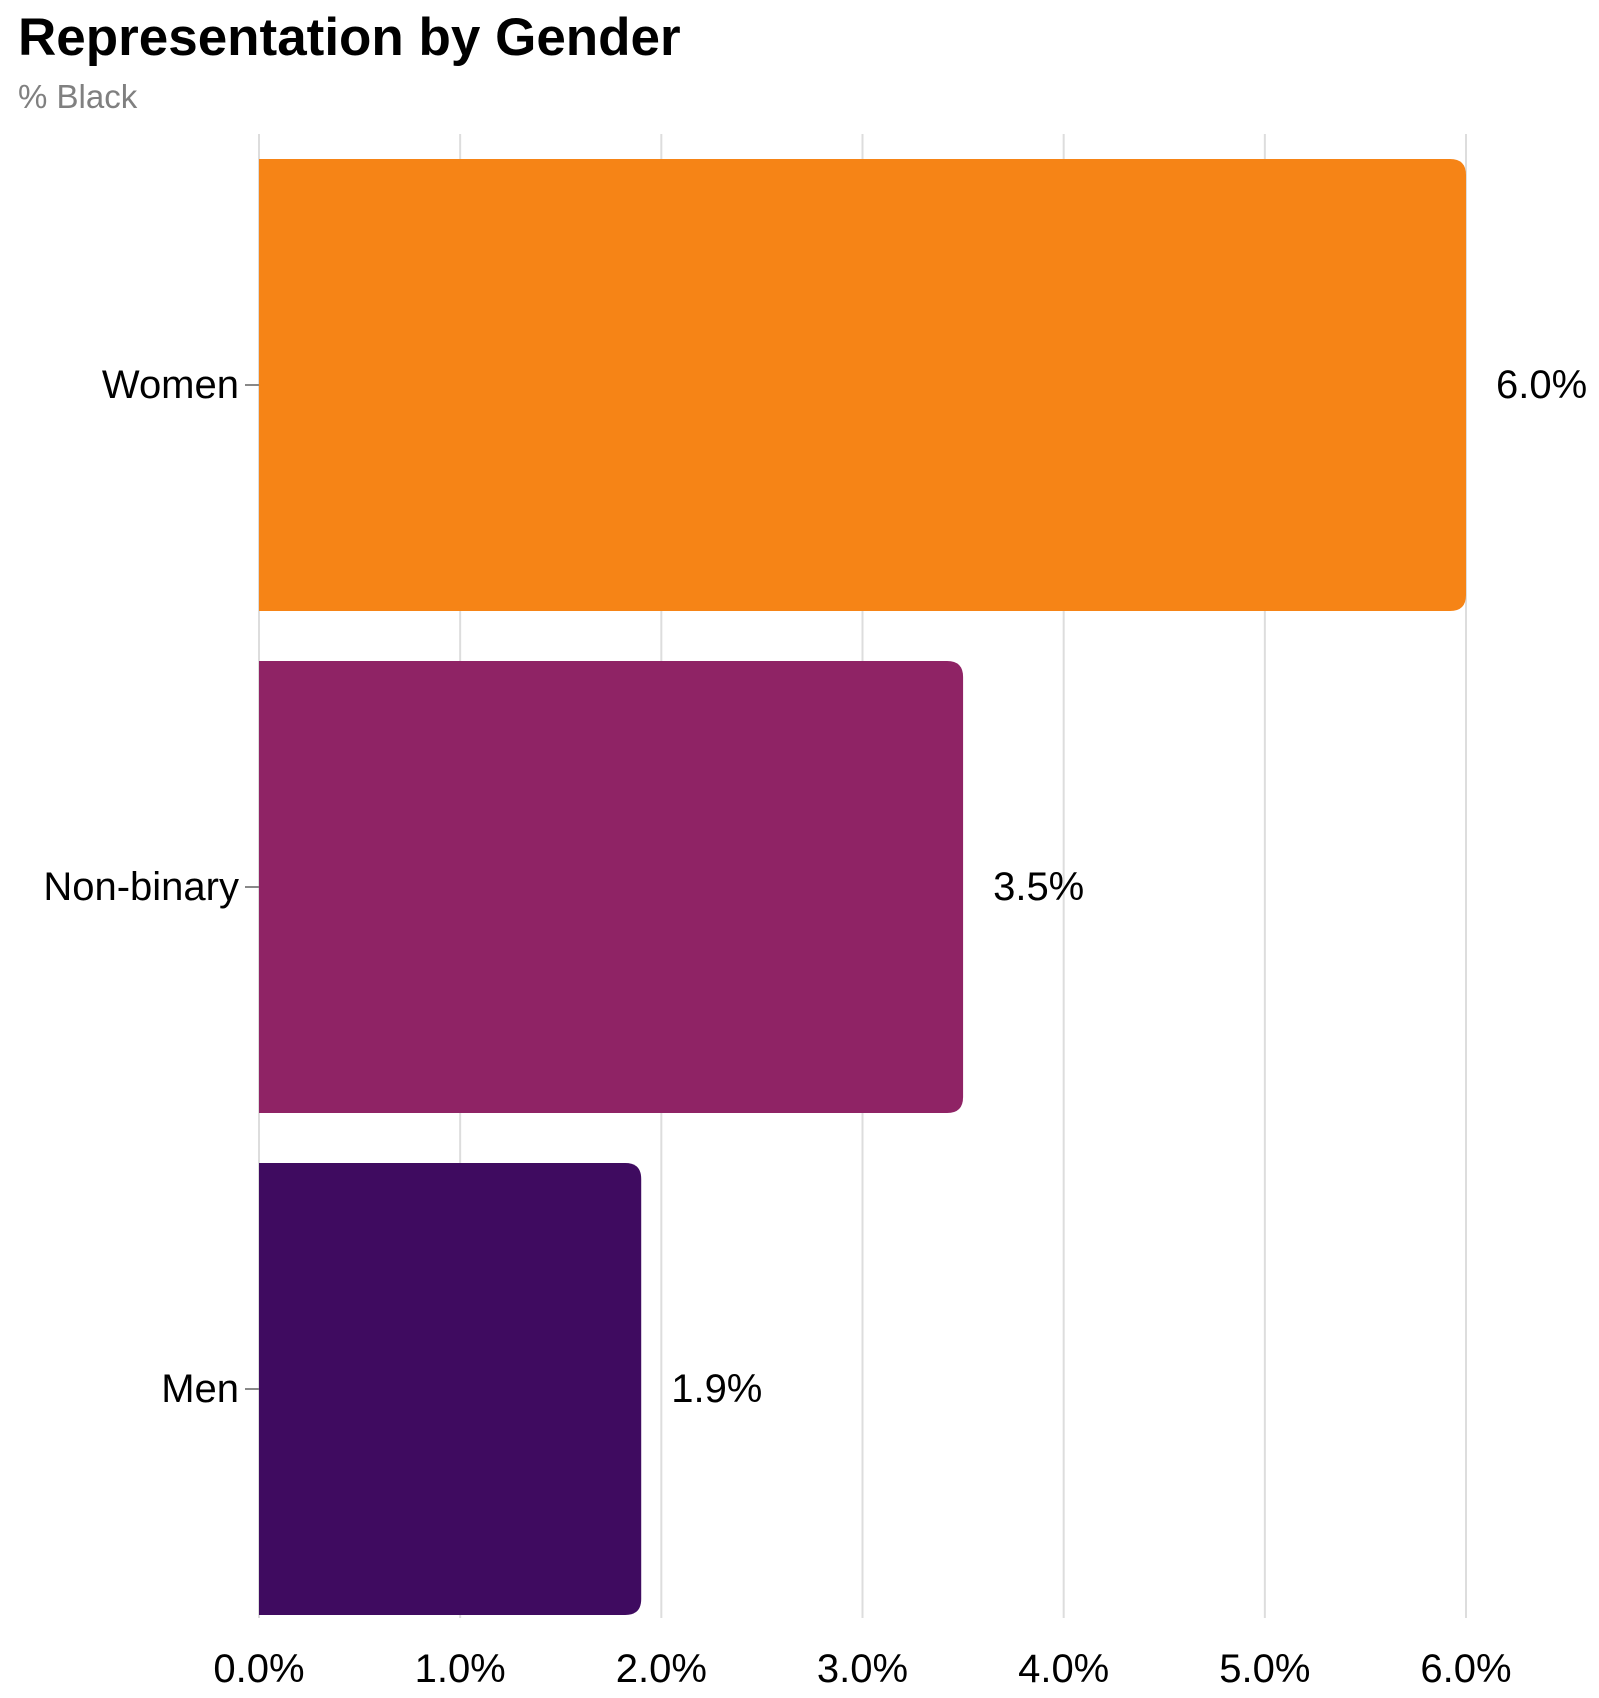 Image resolution: width=1599 pixels, height=1698 pixels. Describe the element at coordinates (170, 385) in the screenshot. I see `category-label: Women` at that location.